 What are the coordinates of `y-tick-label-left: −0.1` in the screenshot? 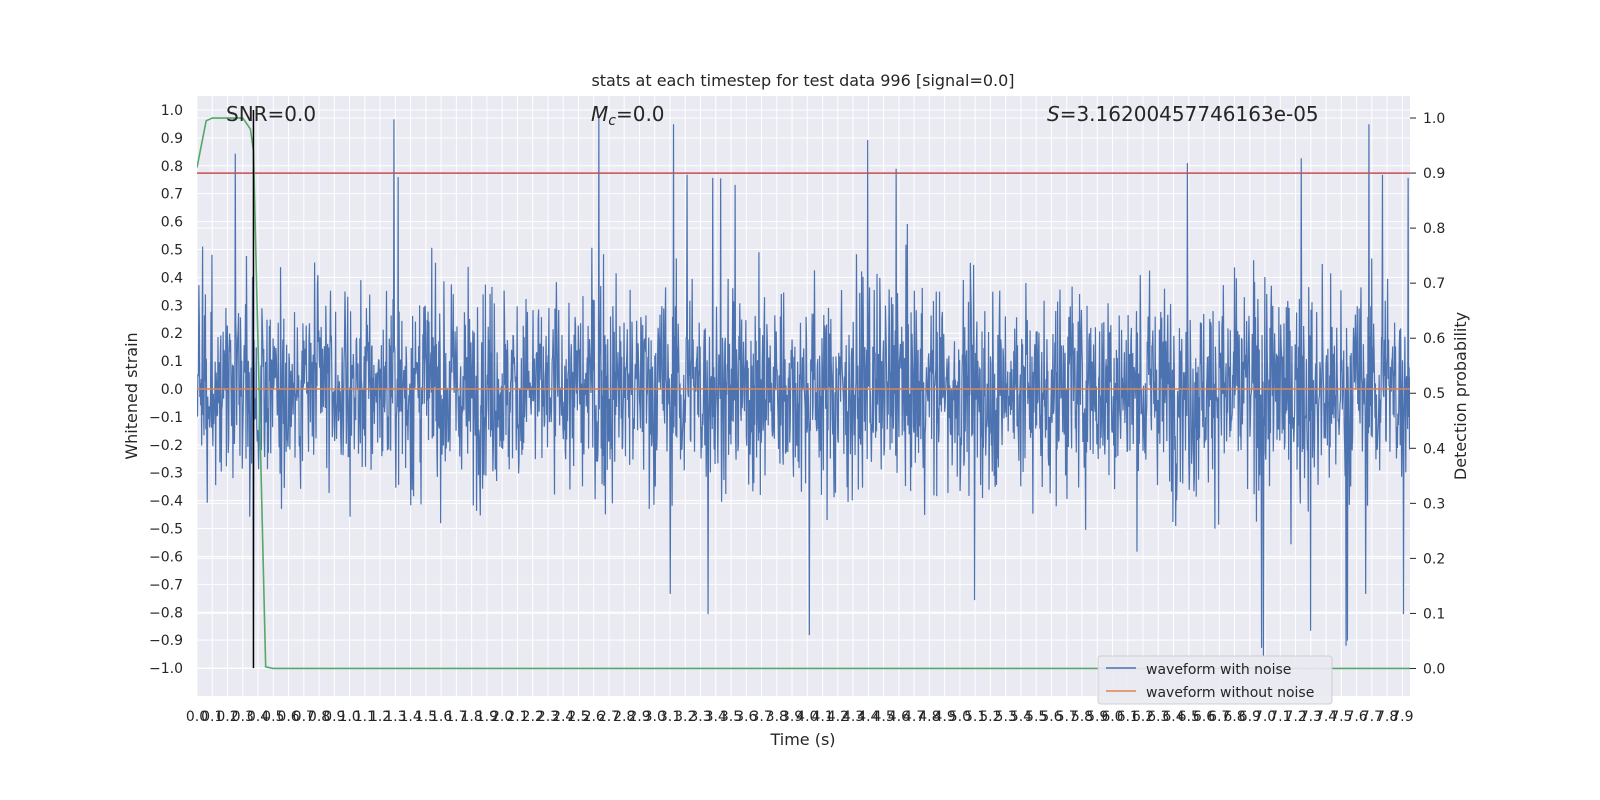 It's located at (166, 418).